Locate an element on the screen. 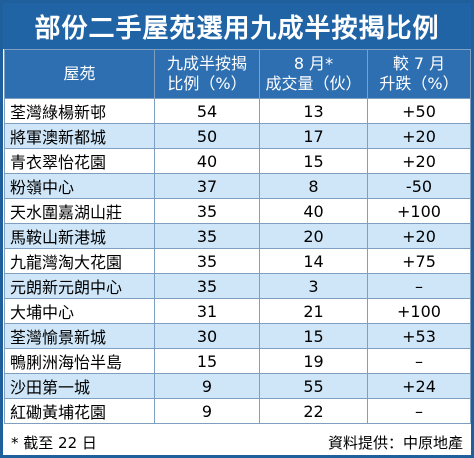  table-row: 九龍灣淘大花園 35 14 +75 is located at coordinates (237, 261).